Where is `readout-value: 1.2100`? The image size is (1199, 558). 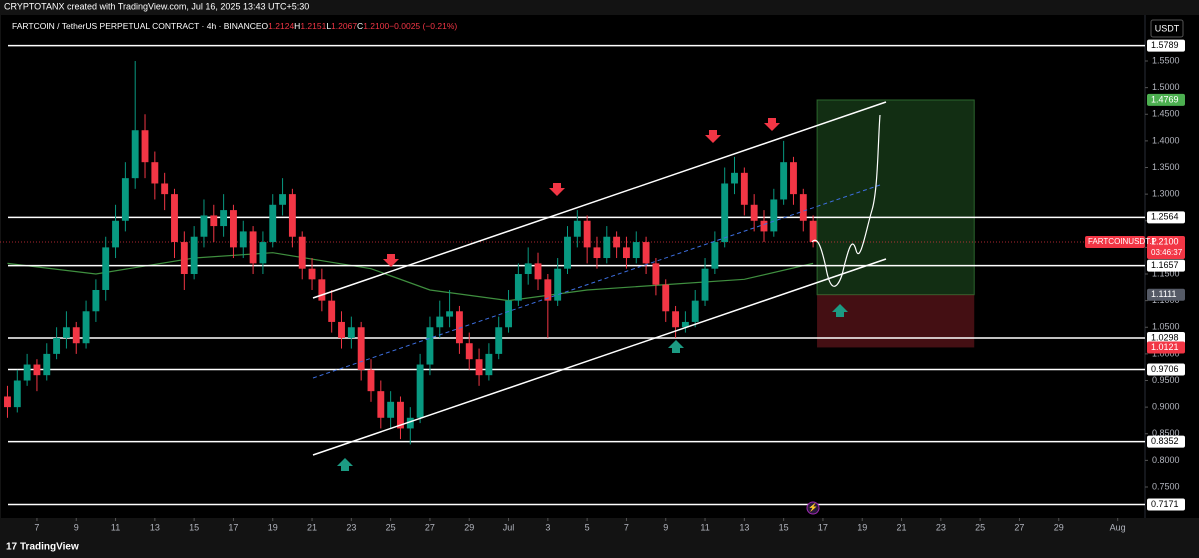
readout-value: 1.2100 is located at coordinates (376, 26).